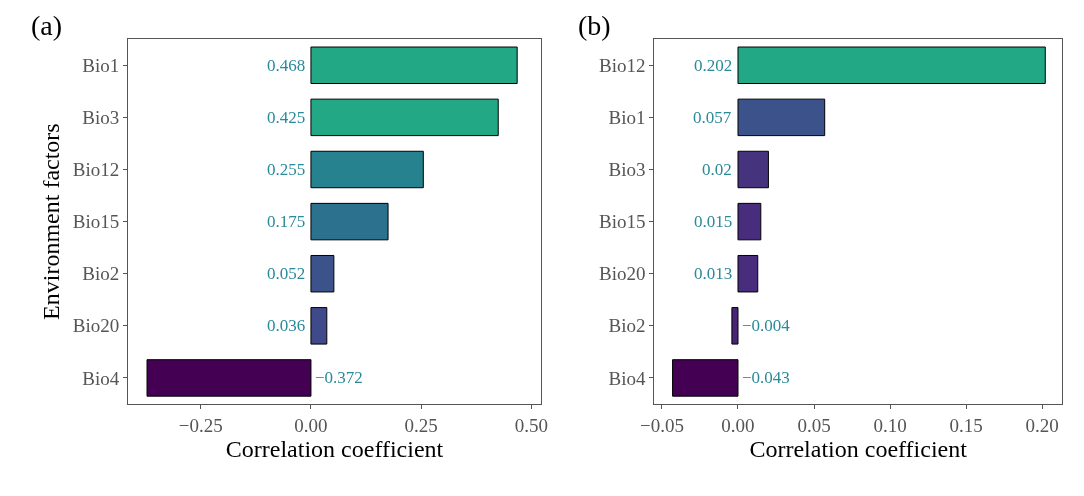 This screenshot has height=496, width=1084. What do you see at coordinates (421, 425) in the screenshot?
I see `x-tick-label: 0.25` at bounding box center [421, 425].